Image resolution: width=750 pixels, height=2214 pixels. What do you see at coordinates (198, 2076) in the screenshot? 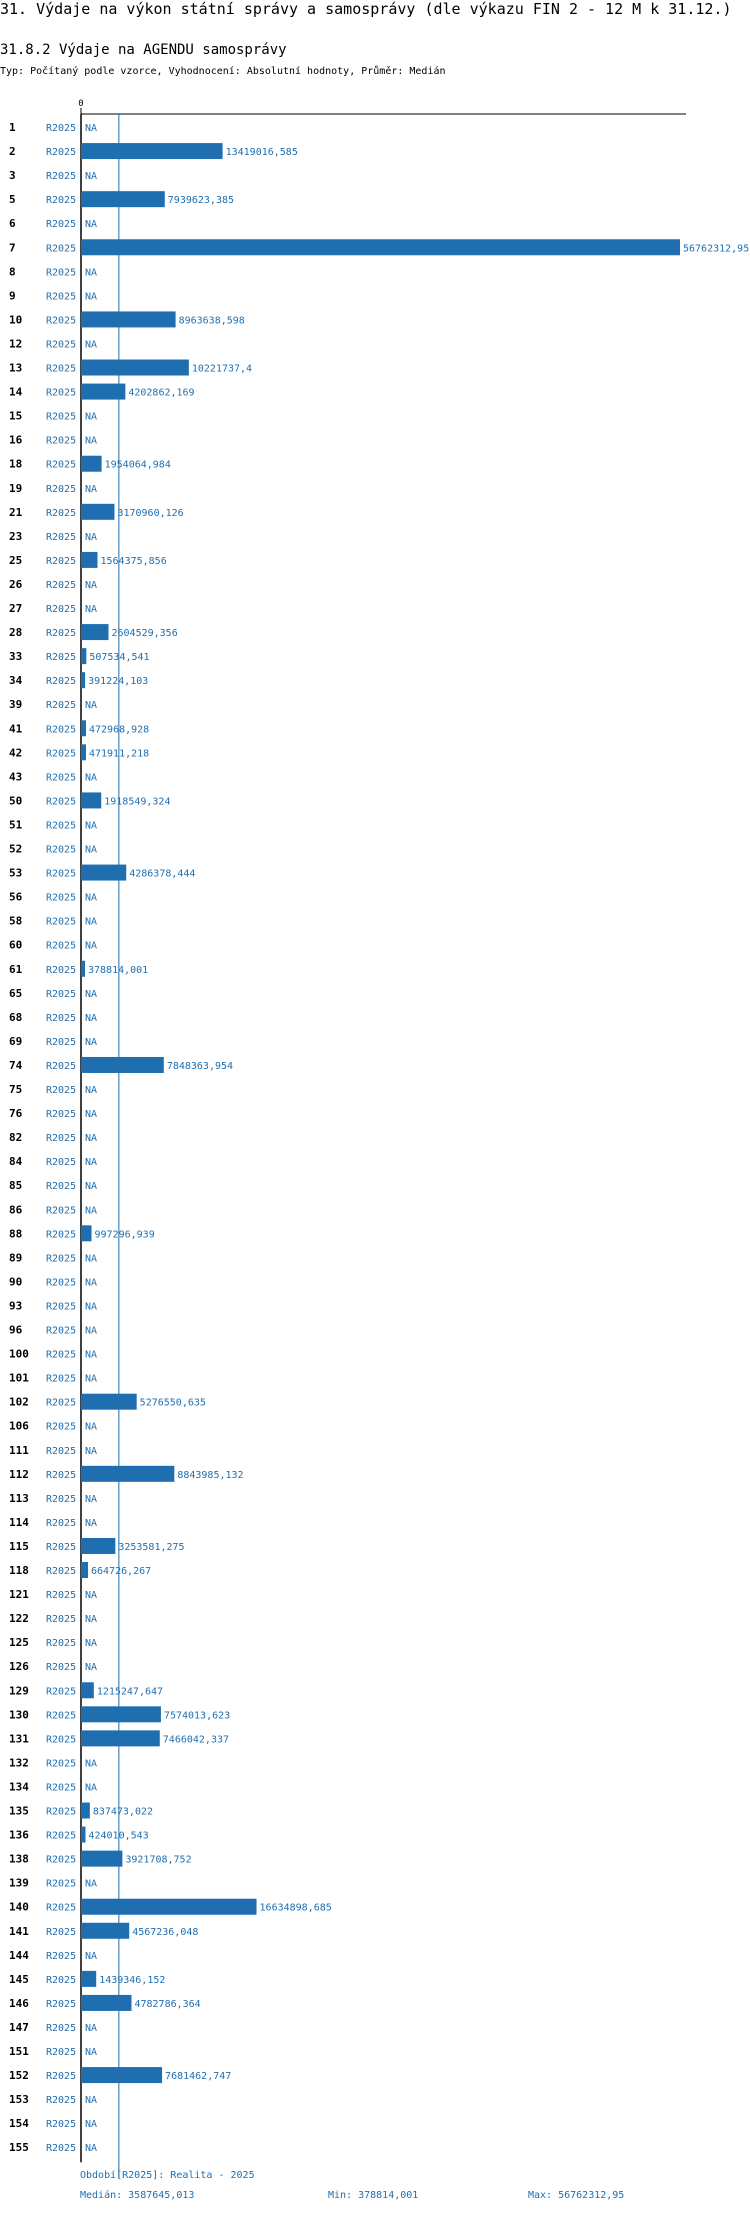
I see `data-label: 7681462,747` at bounding box center [198, 2076].